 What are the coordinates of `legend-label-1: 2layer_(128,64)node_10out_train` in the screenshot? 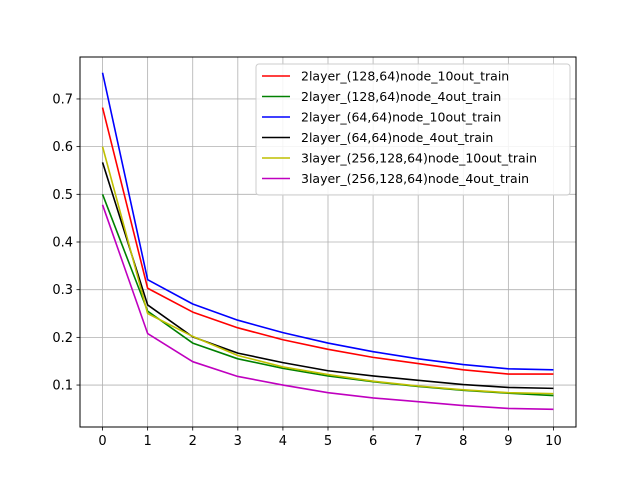 It's located at (405, 76).